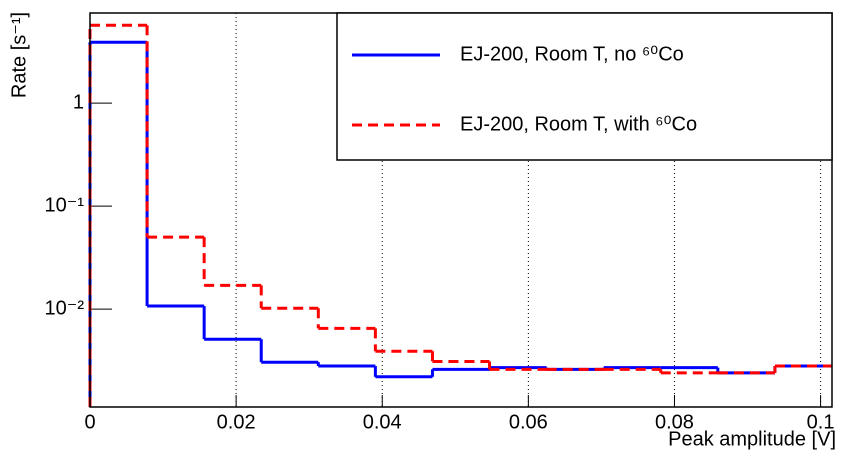  I want to click on x-tick-label: 0.06, so click(528, 422).